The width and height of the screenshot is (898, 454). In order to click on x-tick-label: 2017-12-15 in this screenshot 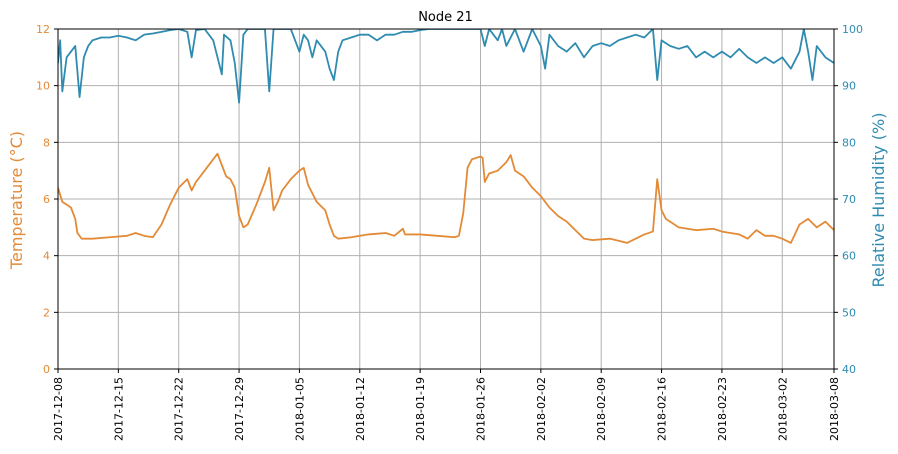, I will do `click(118, 409)`.